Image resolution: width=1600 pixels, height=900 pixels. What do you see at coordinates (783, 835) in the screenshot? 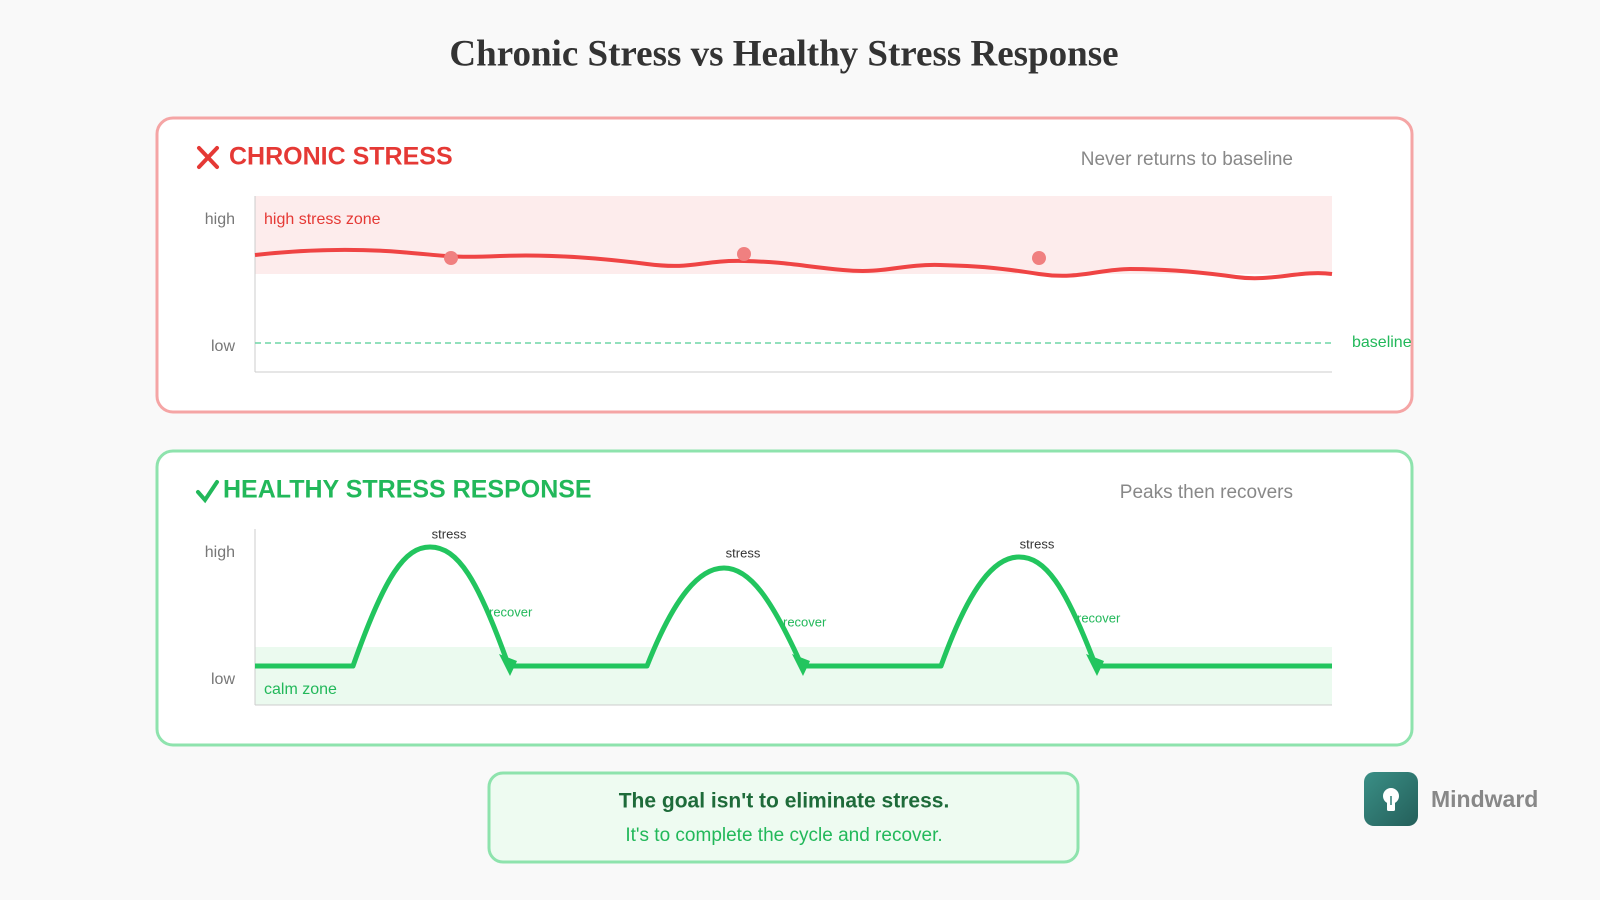
I see `callout-subline: It's to complete the cycle and recover.` at bounding box center [783, 835].